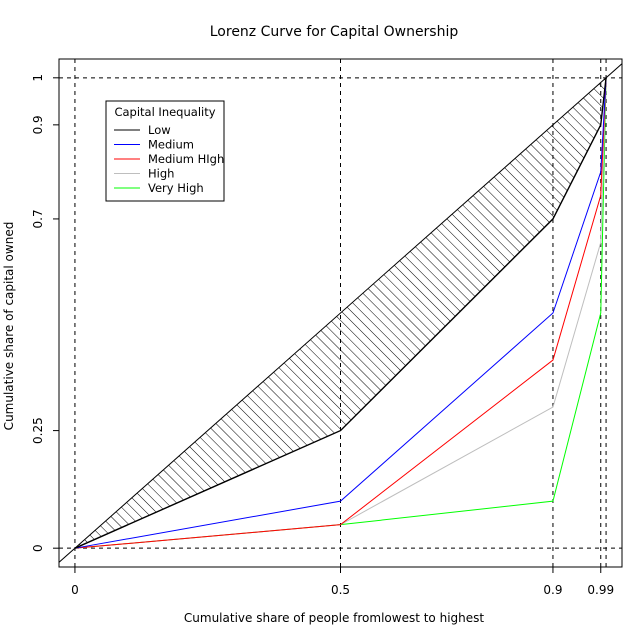 Image resolution: width=640 pixels, height=640 pixels. What do you see at coordinates (38, 430) in the screenshot?
I see `y-tick-label: 0.25` at bounding box center [38, 430].